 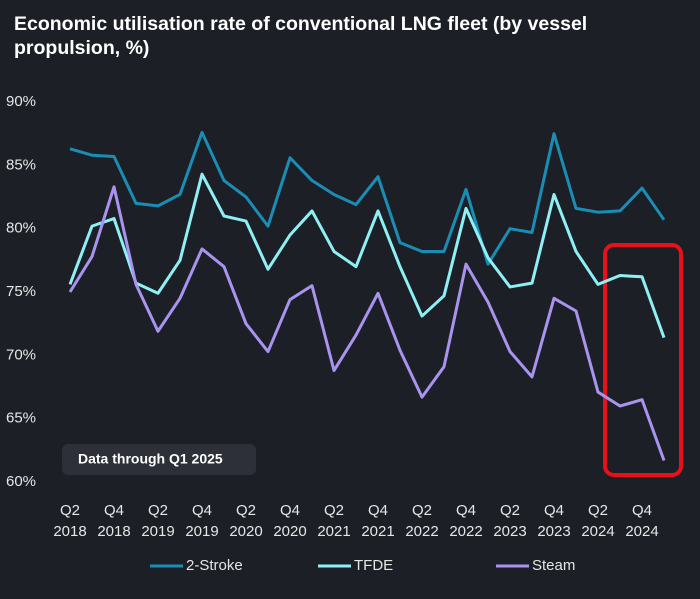 What do you see at coordinates (21, 354) in the screenshot?
I see `y-tick-label: 70%` at bounding box center [21, 354].